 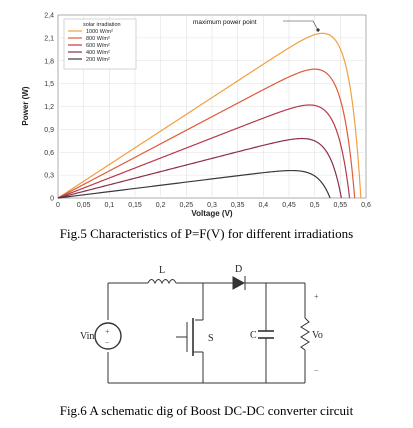 What do you see at coordinates (162, 282) in the screenshot?
I see `inductor-symbol` at bounding box center [162, 282].